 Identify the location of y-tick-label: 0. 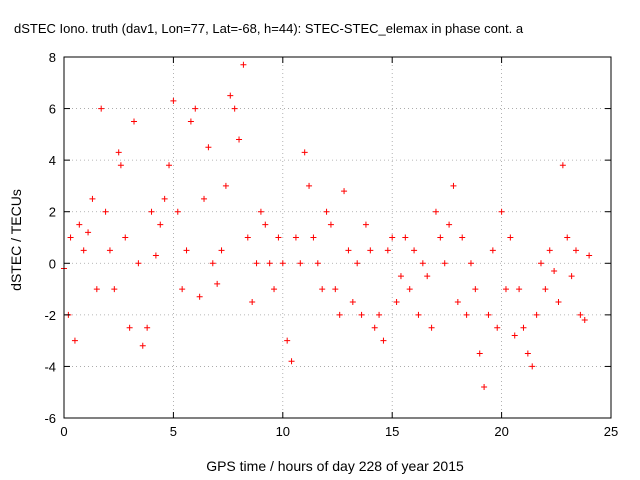
(52, 263).